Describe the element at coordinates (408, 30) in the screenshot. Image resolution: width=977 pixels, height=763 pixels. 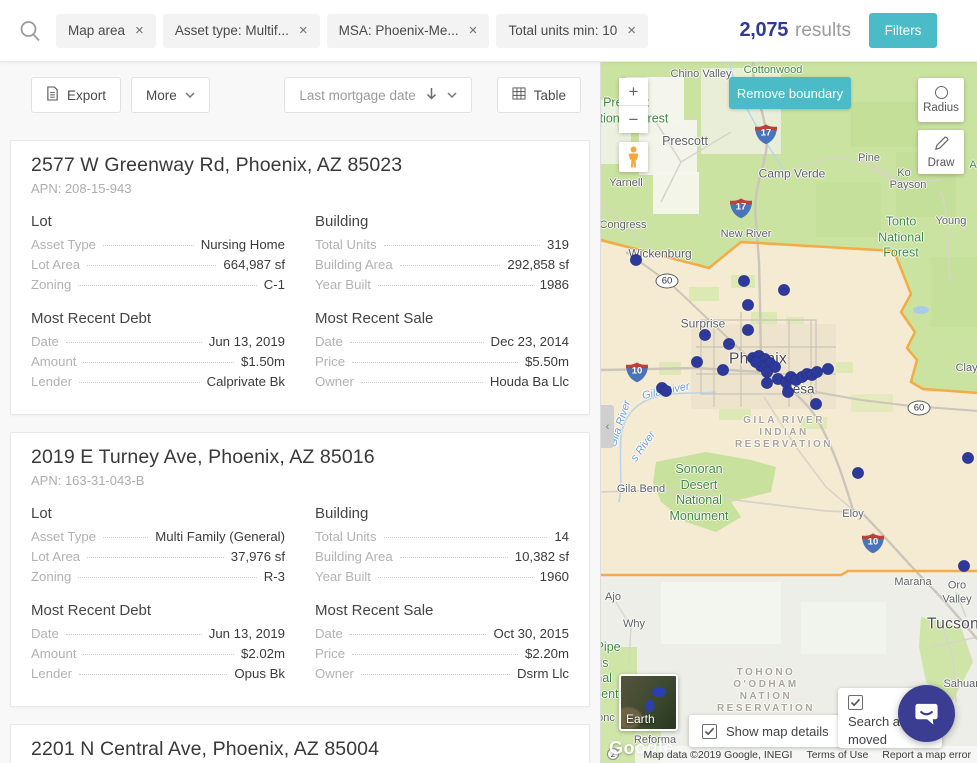
I see `filter-chip-msa: MSA: Phoenix-Me... ×` at that location.